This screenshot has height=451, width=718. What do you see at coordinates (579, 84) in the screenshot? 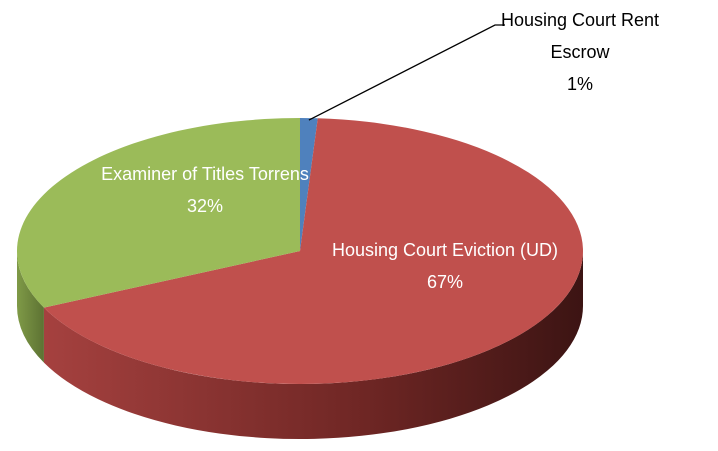
I see `value-label: 1%` at bounding box center [579, 84].